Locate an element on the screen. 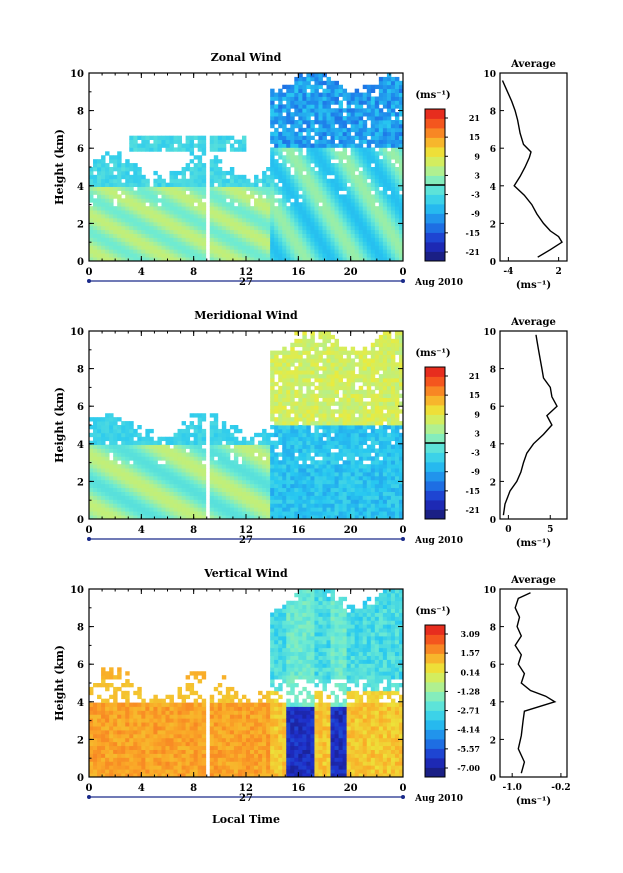 This screenshot has height=873, width=623. date-bar-end is located at coordinates (403, 281).